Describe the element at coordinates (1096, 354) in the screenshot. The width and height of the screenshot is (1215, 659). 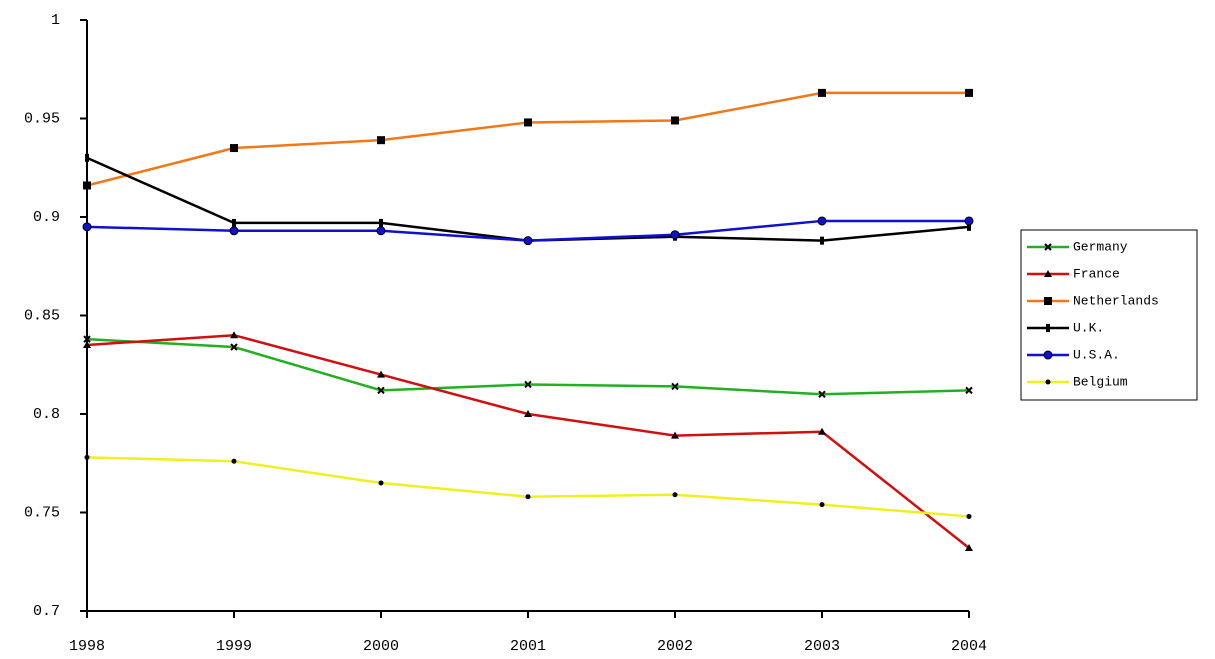
I see `legend-label: U.S.A.` at that location.